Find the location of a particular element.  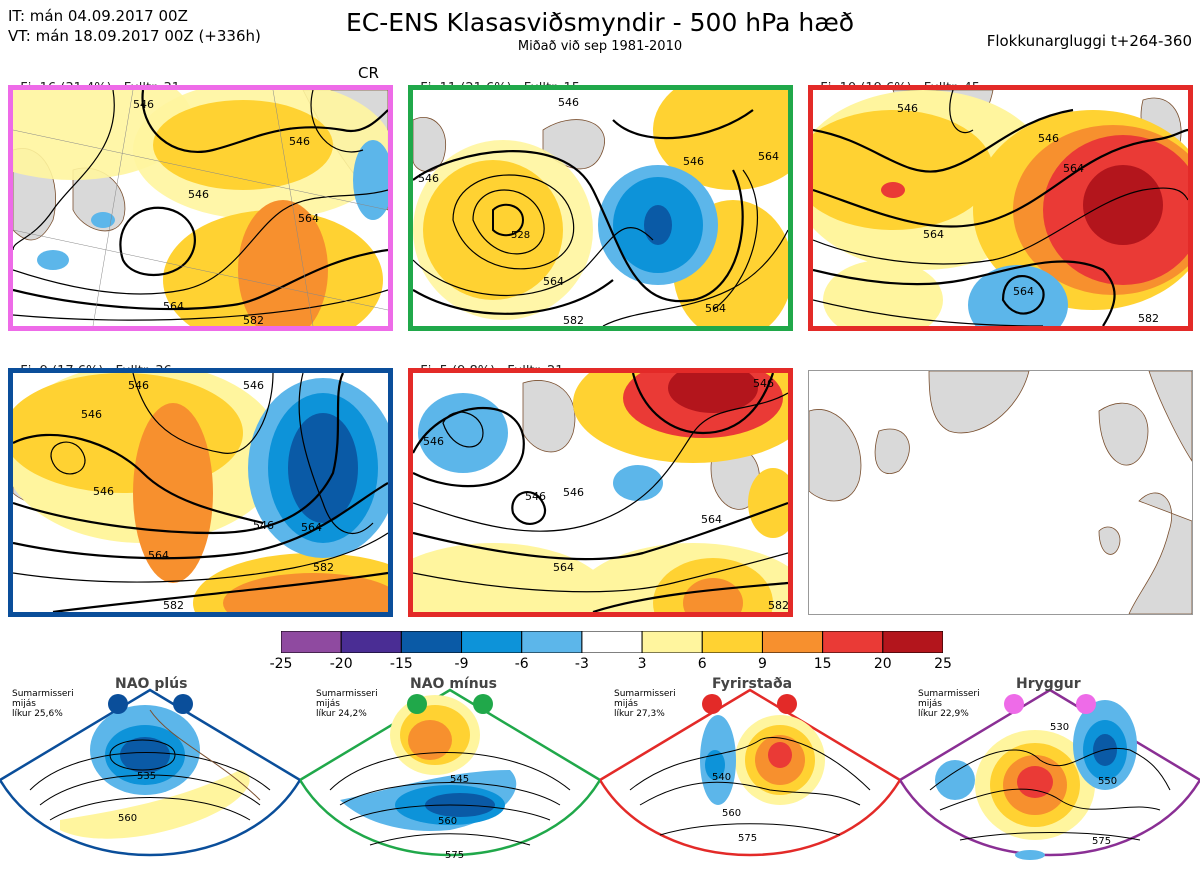

reference-map is located at coordinates (1000, 492).